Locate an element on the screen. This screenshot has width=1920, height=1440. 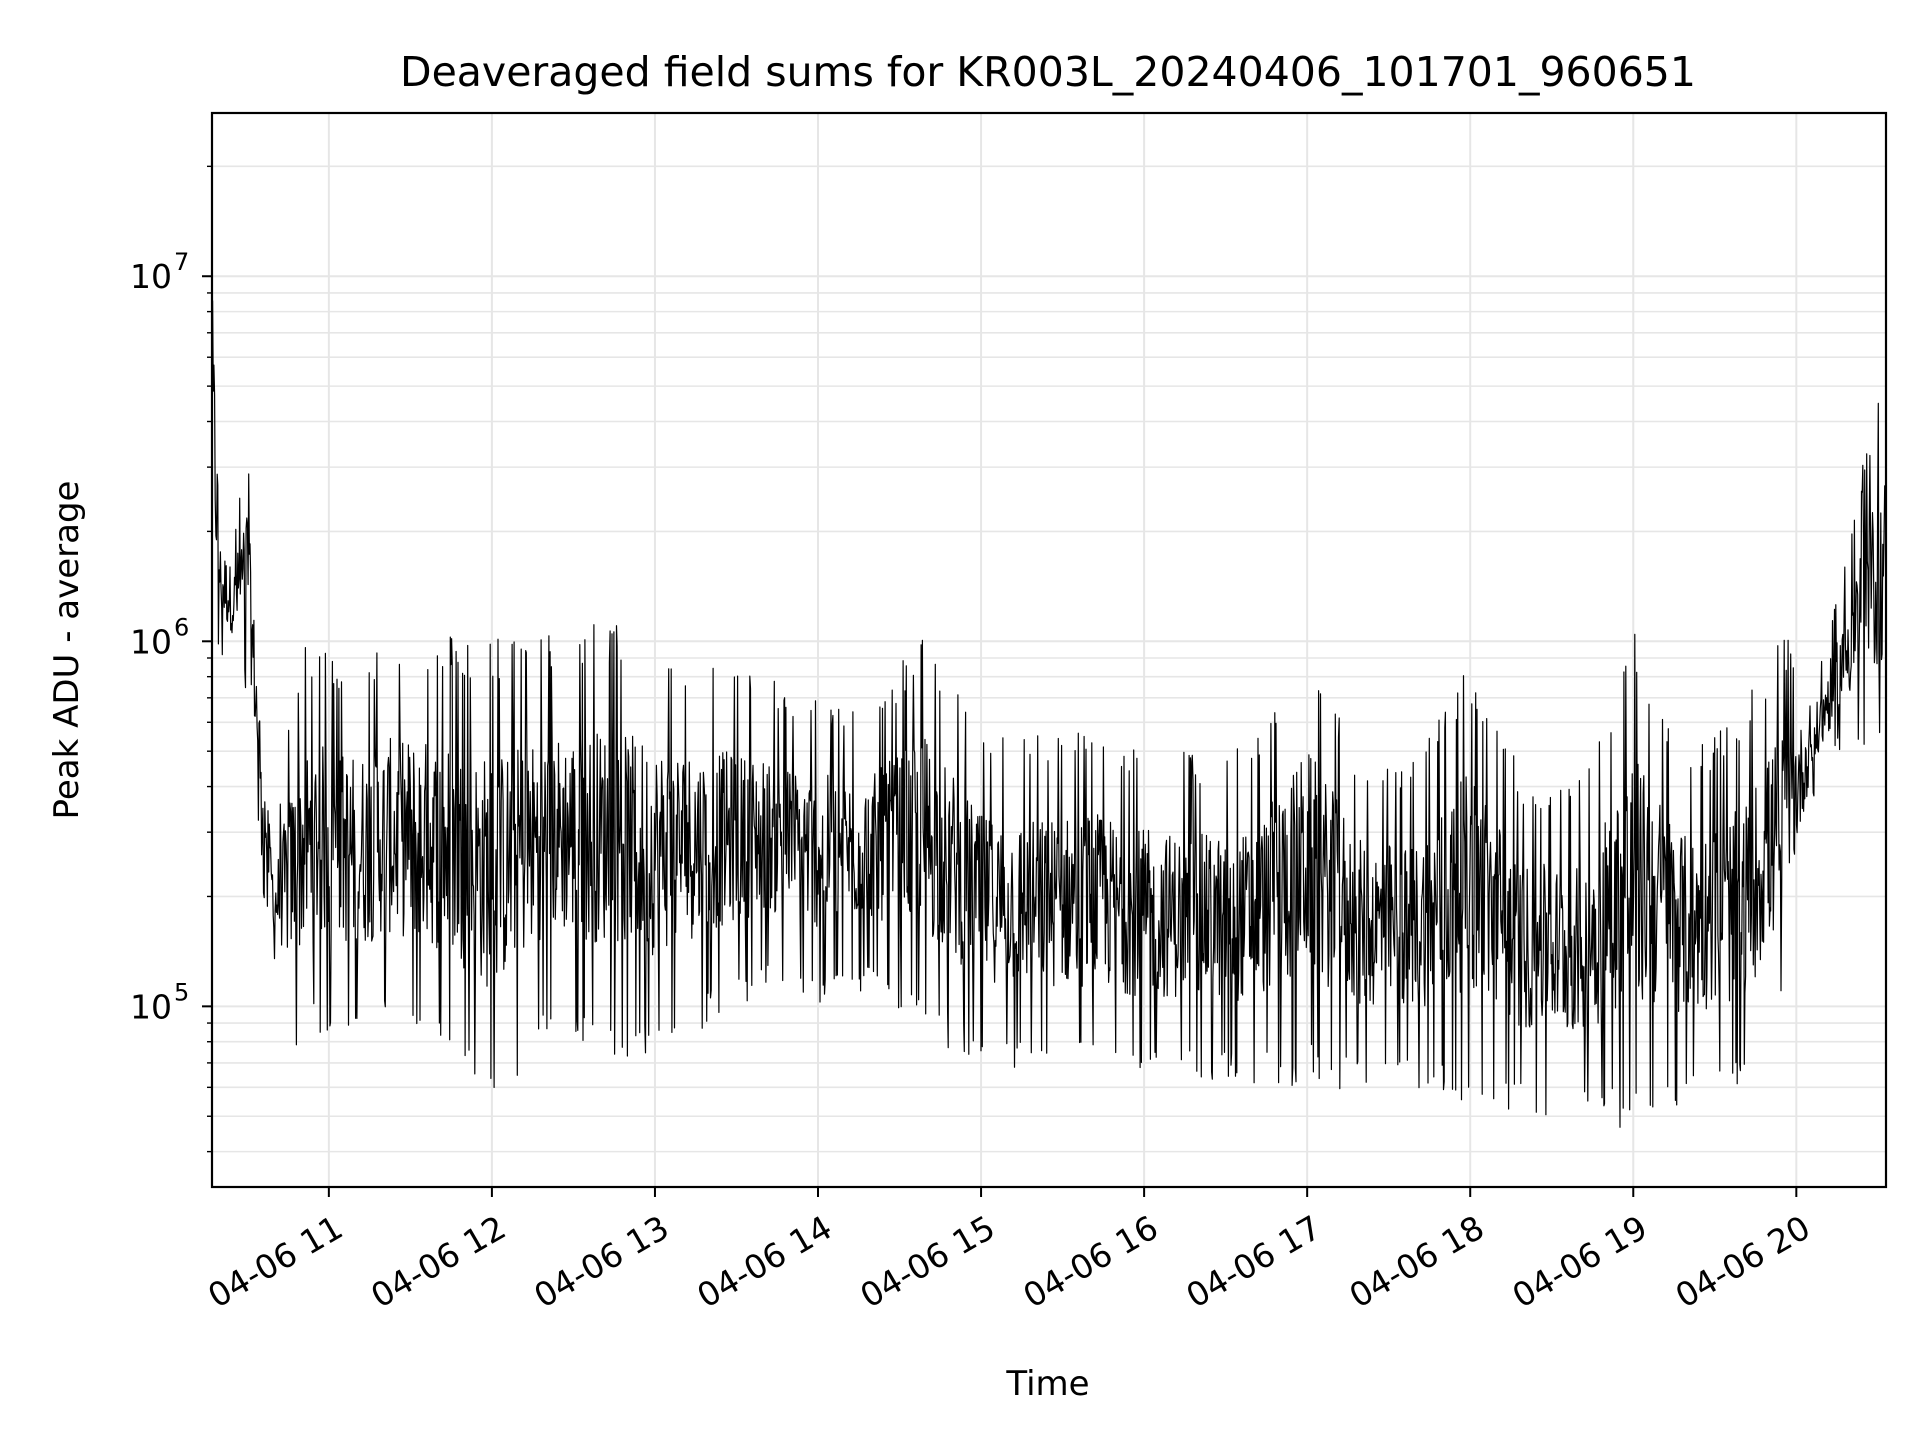
y-tick-label: 10 7 is located at coordinates (159, 272).